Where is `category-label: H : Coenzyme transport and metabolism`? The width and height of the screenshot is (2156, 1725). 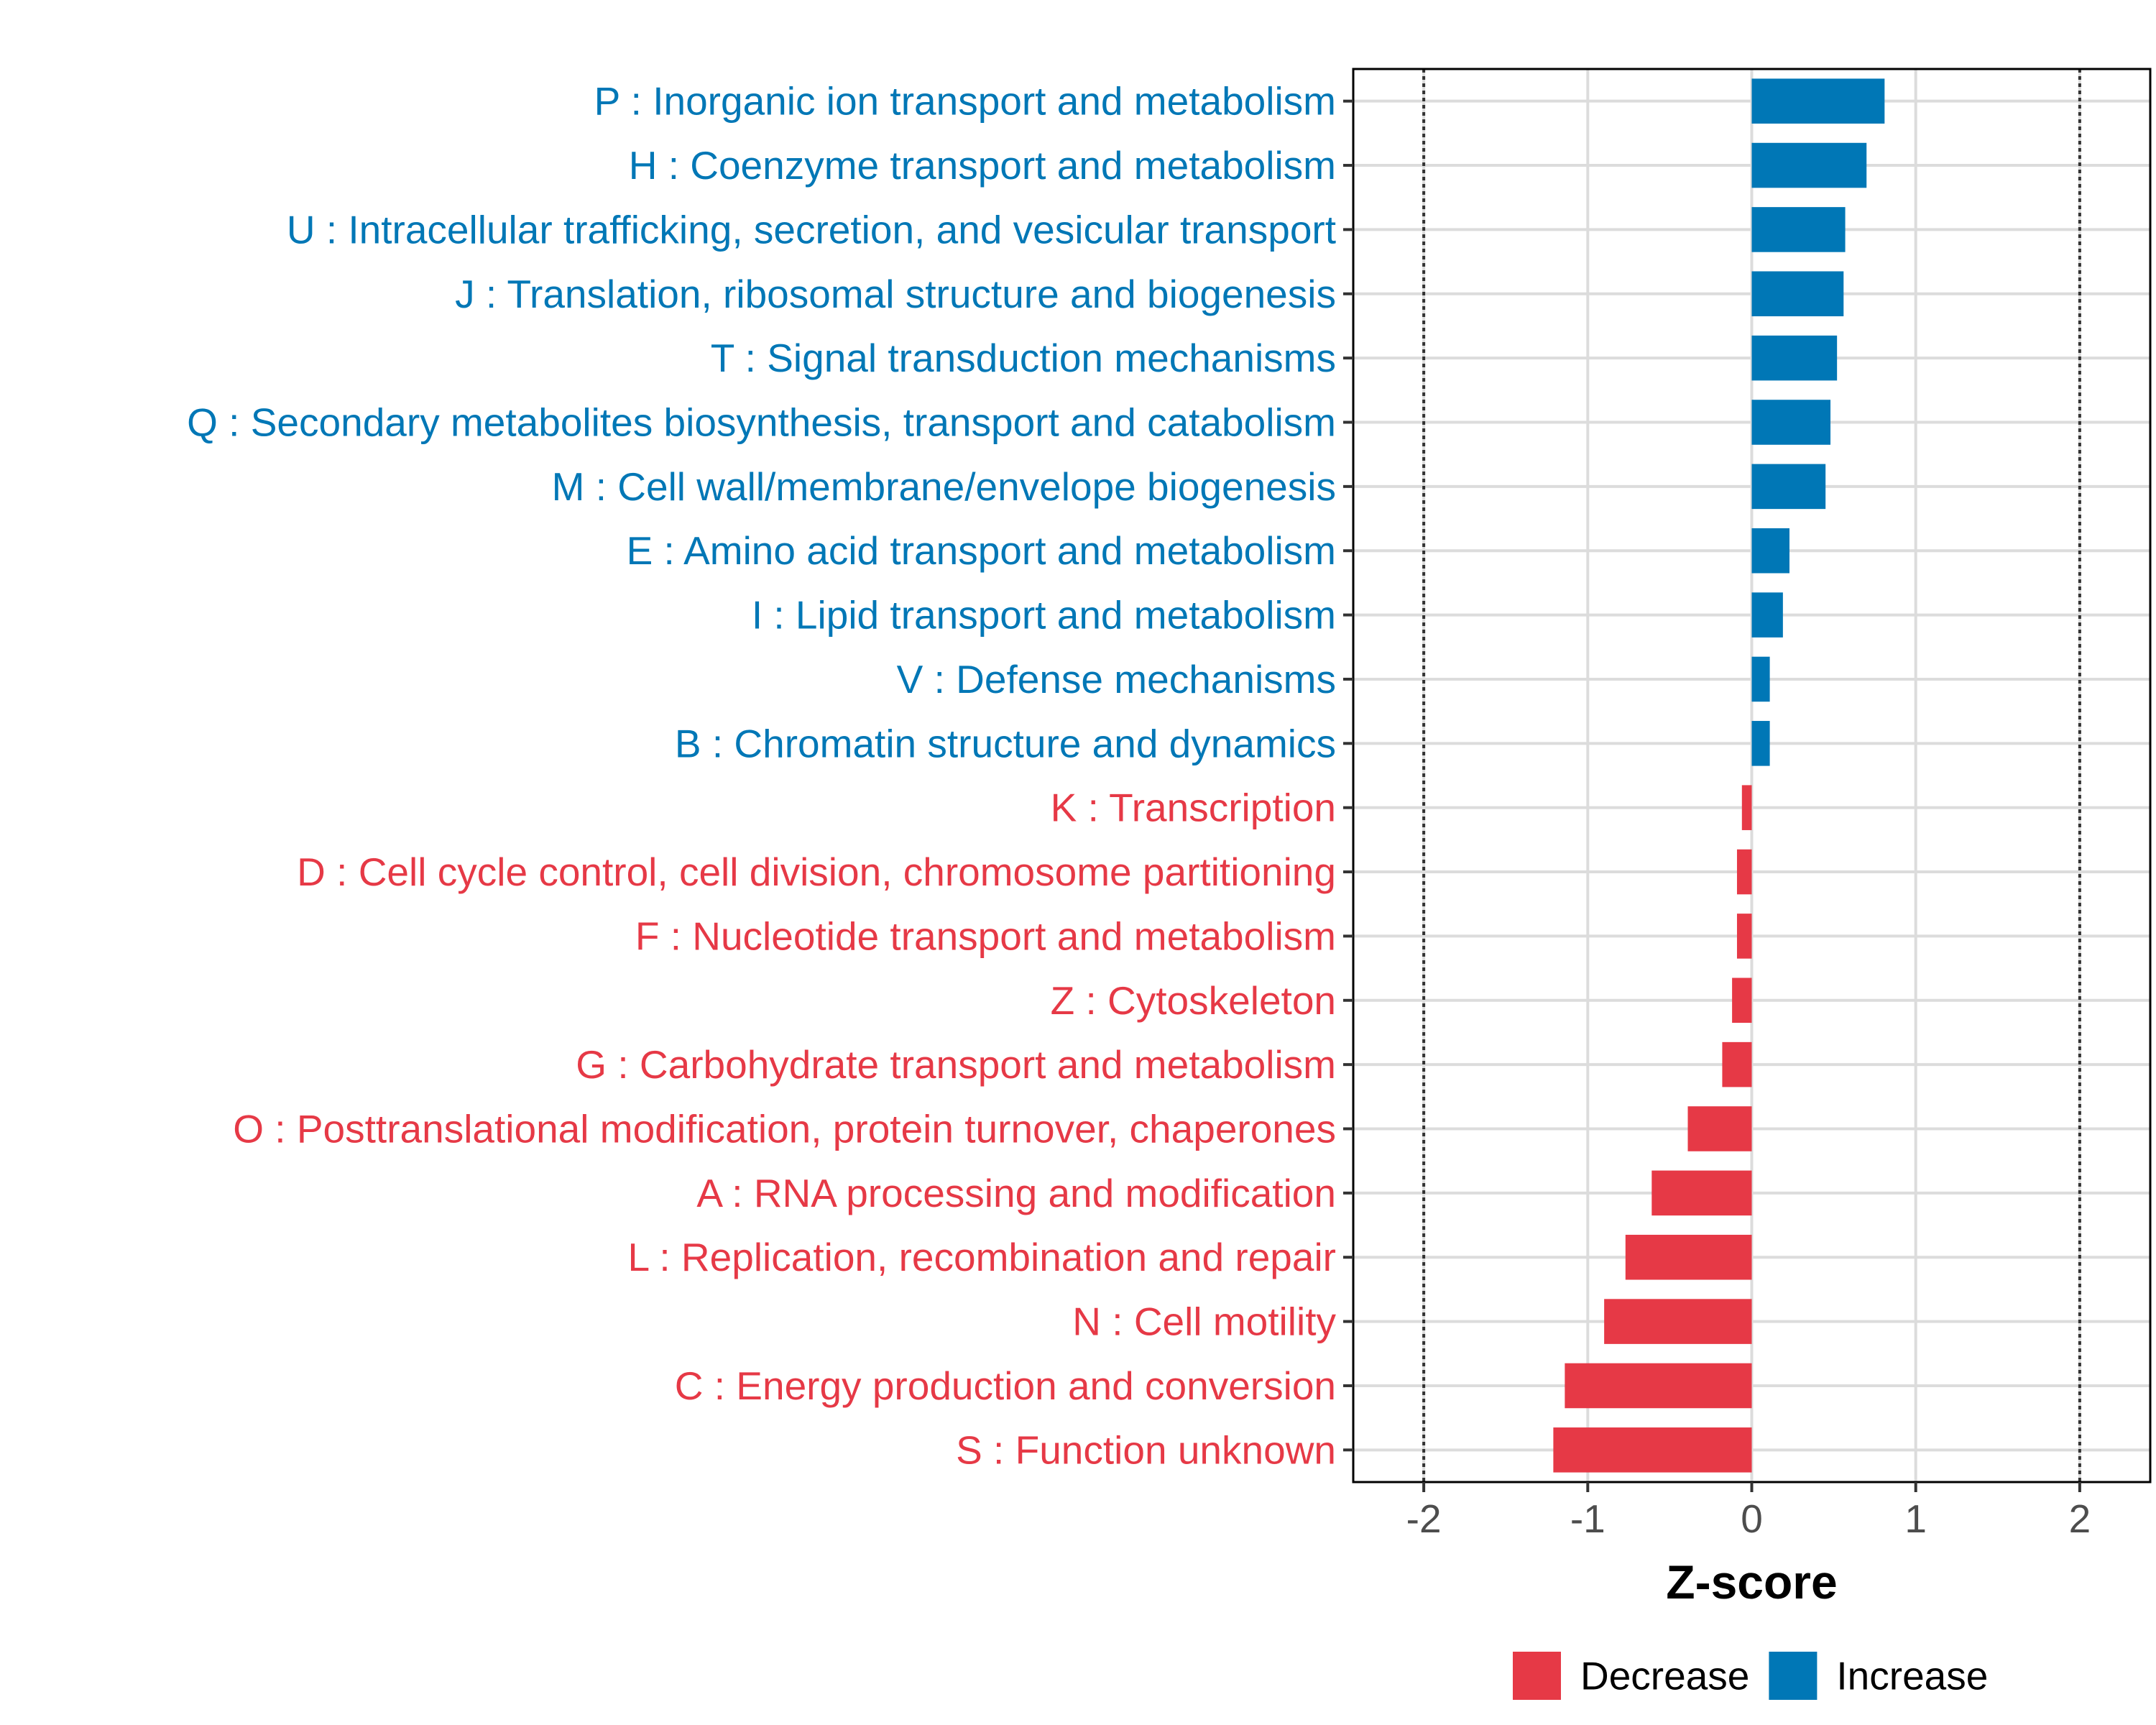 category-label: H : Coenzyme transport and metabolism is located at coordinates (983, 165).